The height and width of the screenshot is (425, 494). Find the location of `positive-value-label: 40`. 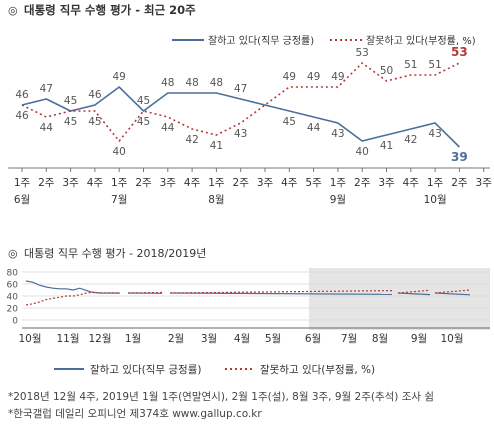

positive-value-label: 40 is located at coordinates (362, 152).